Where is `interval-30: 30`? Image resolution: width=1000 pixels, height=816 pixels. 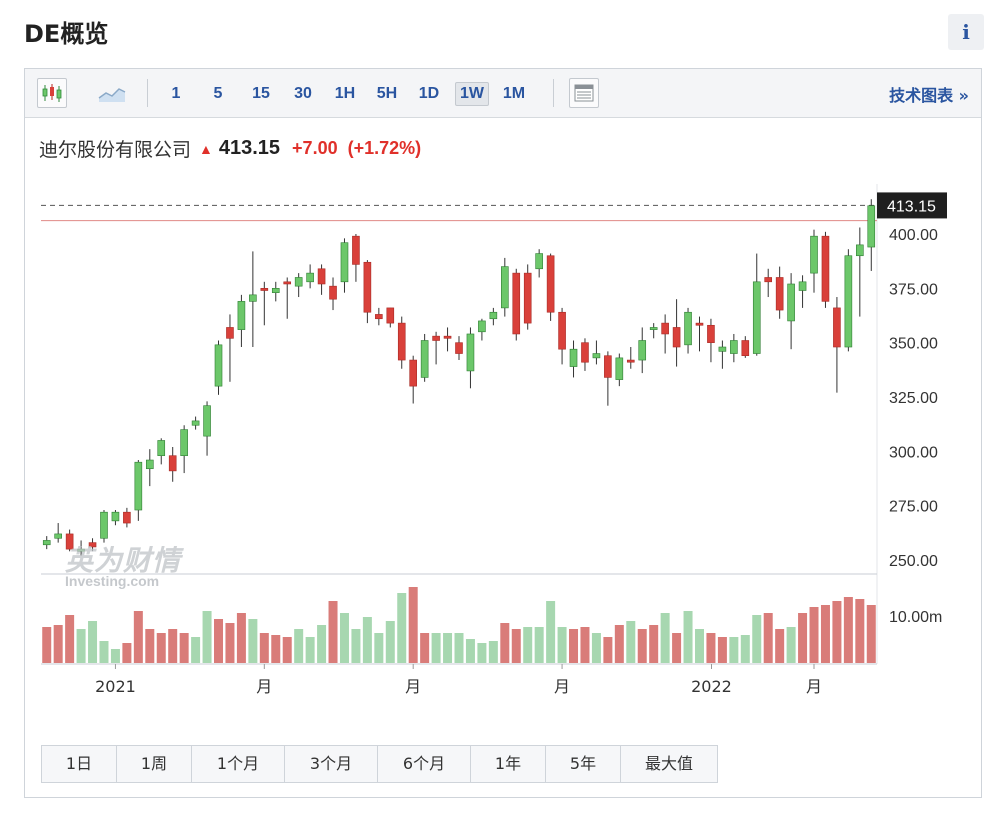 interval-30: 30 is located at coordinates (303, 93).